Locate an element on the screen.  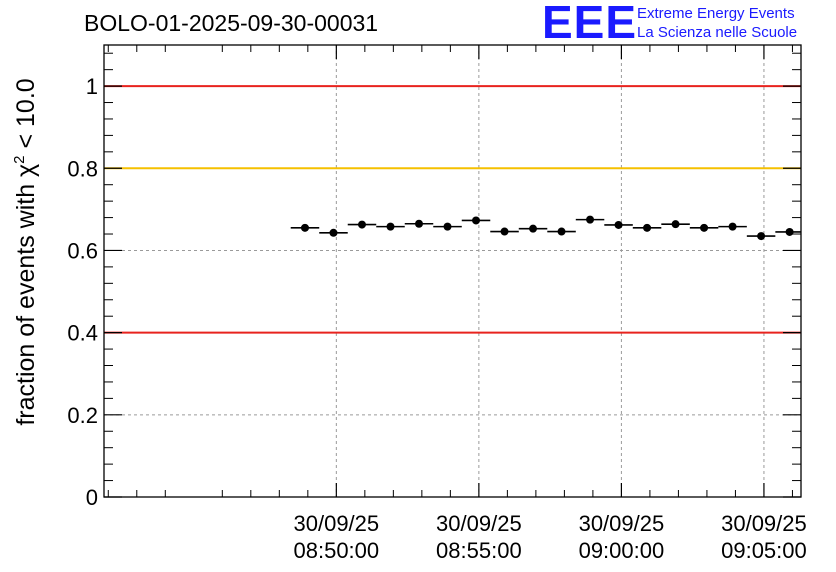
y-tick-label: 0.6 is located at coordinates (82, 250).